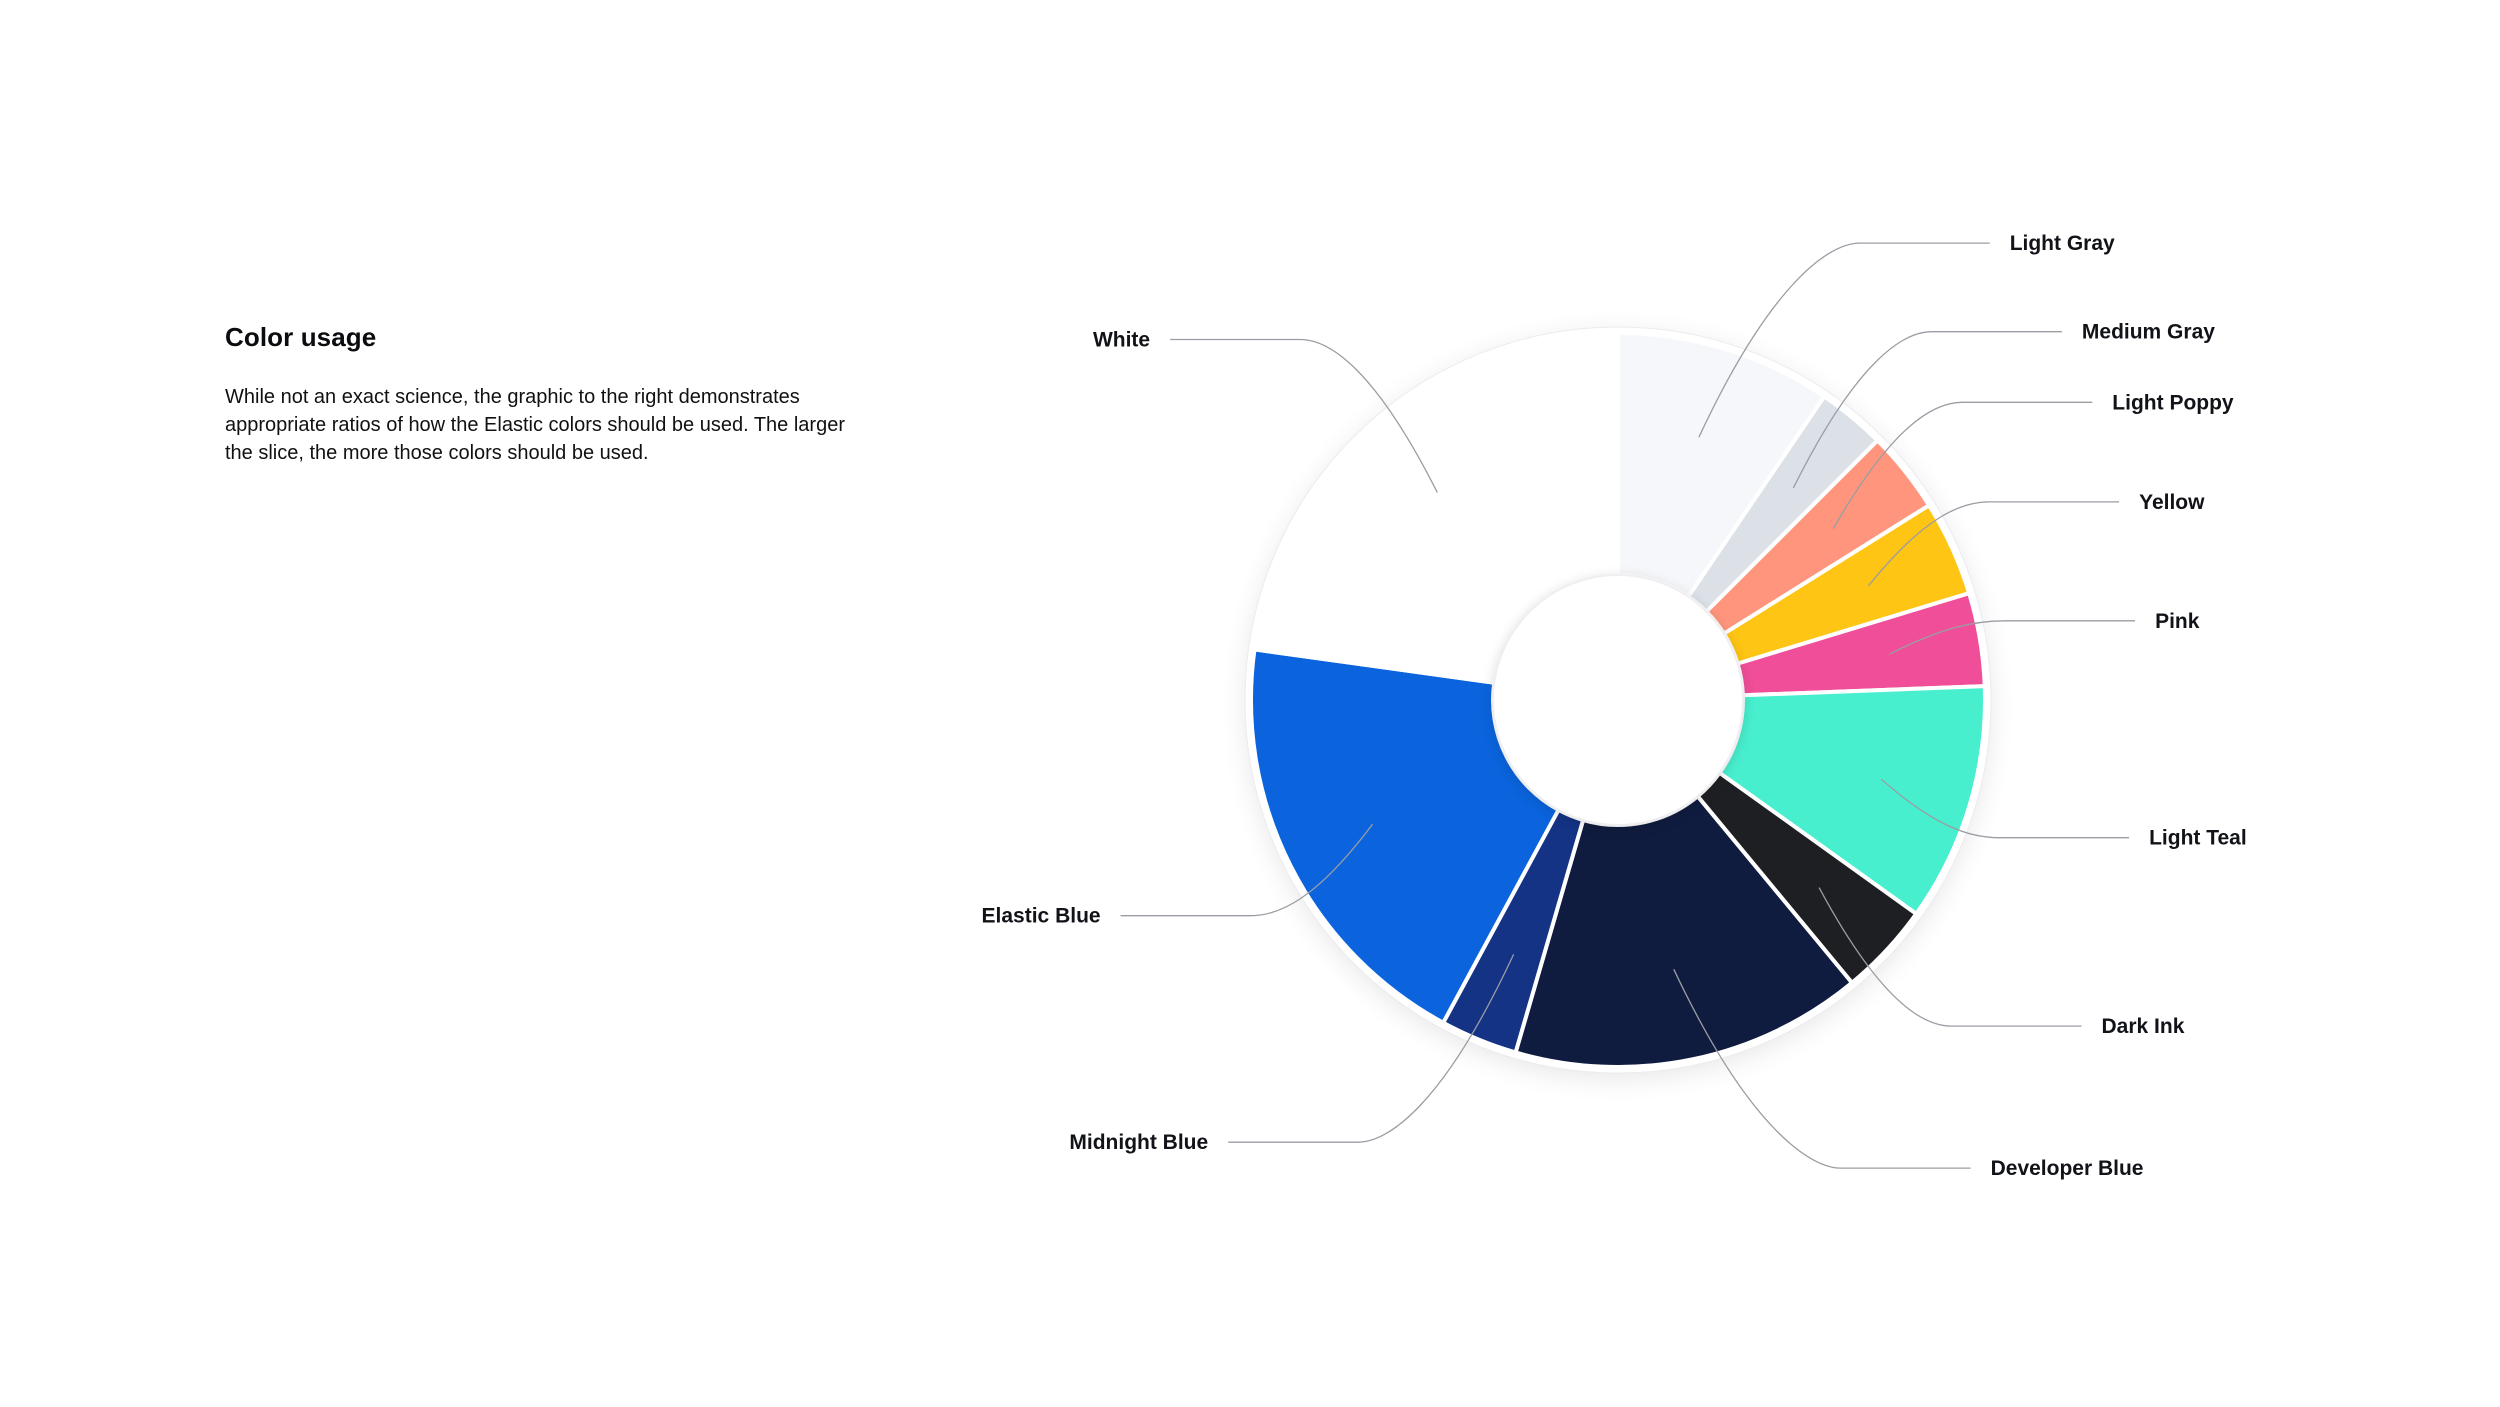 The image size is (2500, 1407). Describe the element at coordinates (1822, 1069) in the screenshot. I see `leader-line-developer-blue` at that location.